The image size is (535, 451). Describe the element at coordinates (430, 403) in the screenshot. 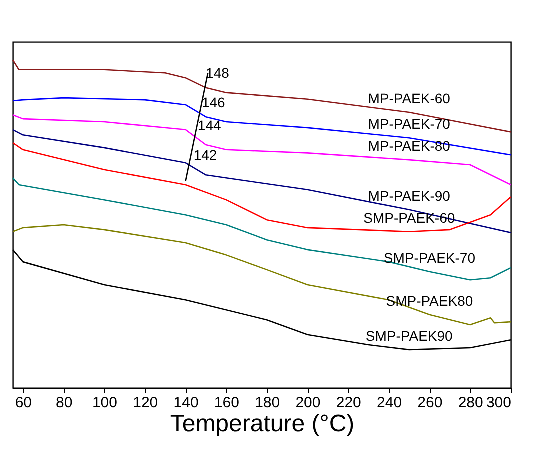

I see `x-tick-label: 260` at that location.